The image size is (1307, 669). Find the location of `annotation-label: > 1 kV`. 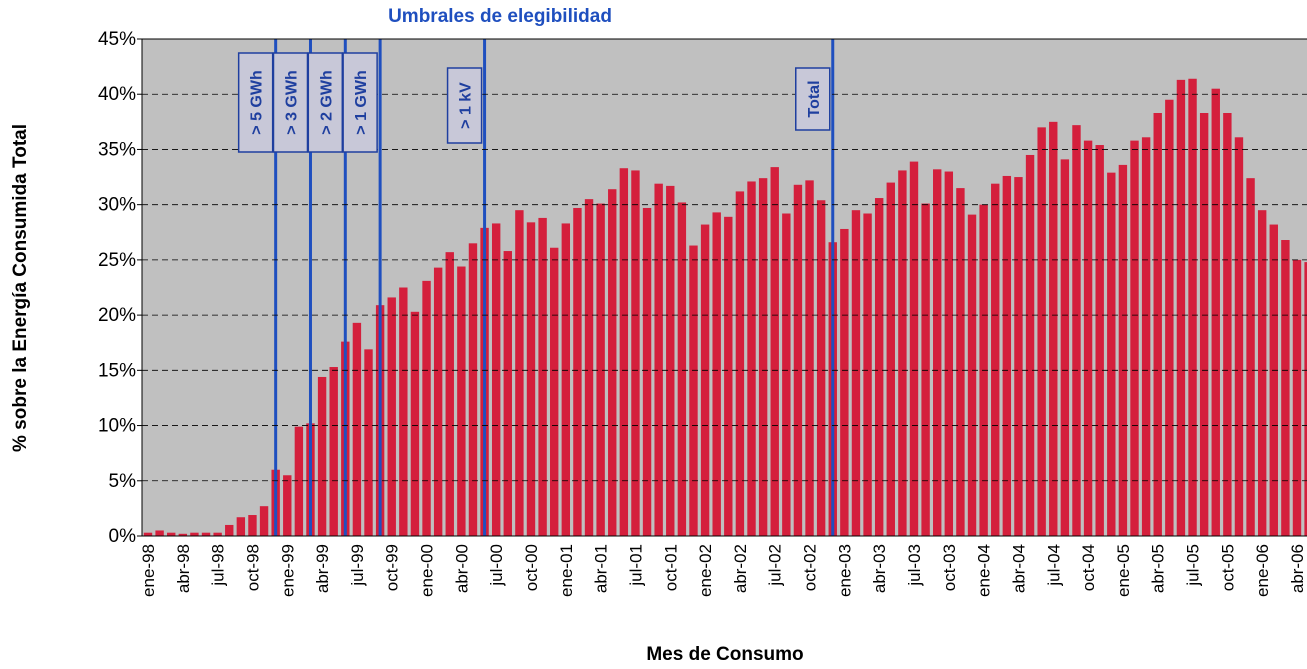

annotation-label: > 1 kV is located at coordinates (466, 105).